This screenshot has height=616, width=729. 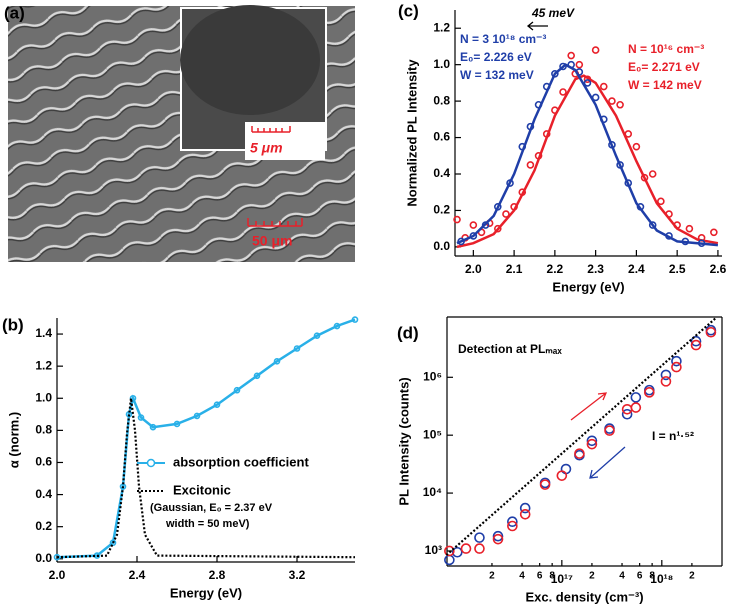 I want to click on x-tick-label: 2.3, so click(x=595, y=269).